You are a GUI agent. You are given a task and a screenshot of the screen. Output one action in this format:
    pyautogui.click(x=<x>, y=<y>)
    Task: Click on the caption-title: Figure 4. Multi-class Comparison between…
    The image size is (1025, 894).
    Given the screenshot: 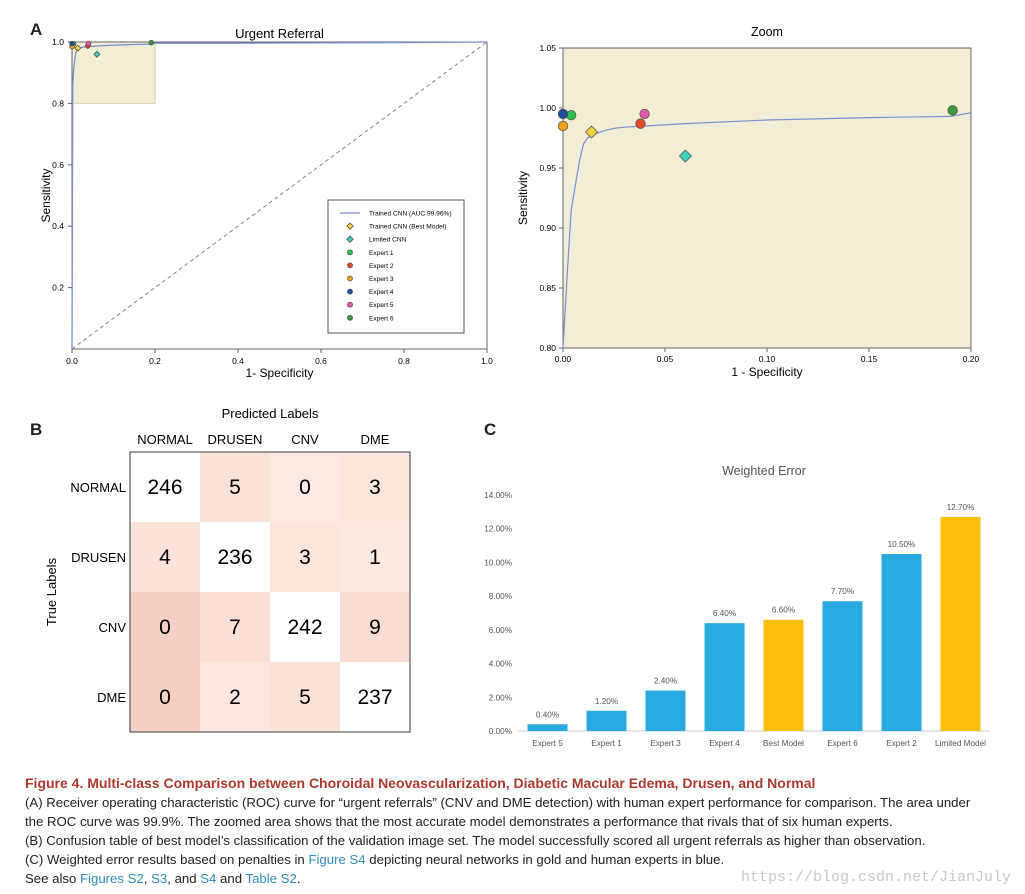 What is the action you would take?
    pyautogui.click(x=420, y=783)
    